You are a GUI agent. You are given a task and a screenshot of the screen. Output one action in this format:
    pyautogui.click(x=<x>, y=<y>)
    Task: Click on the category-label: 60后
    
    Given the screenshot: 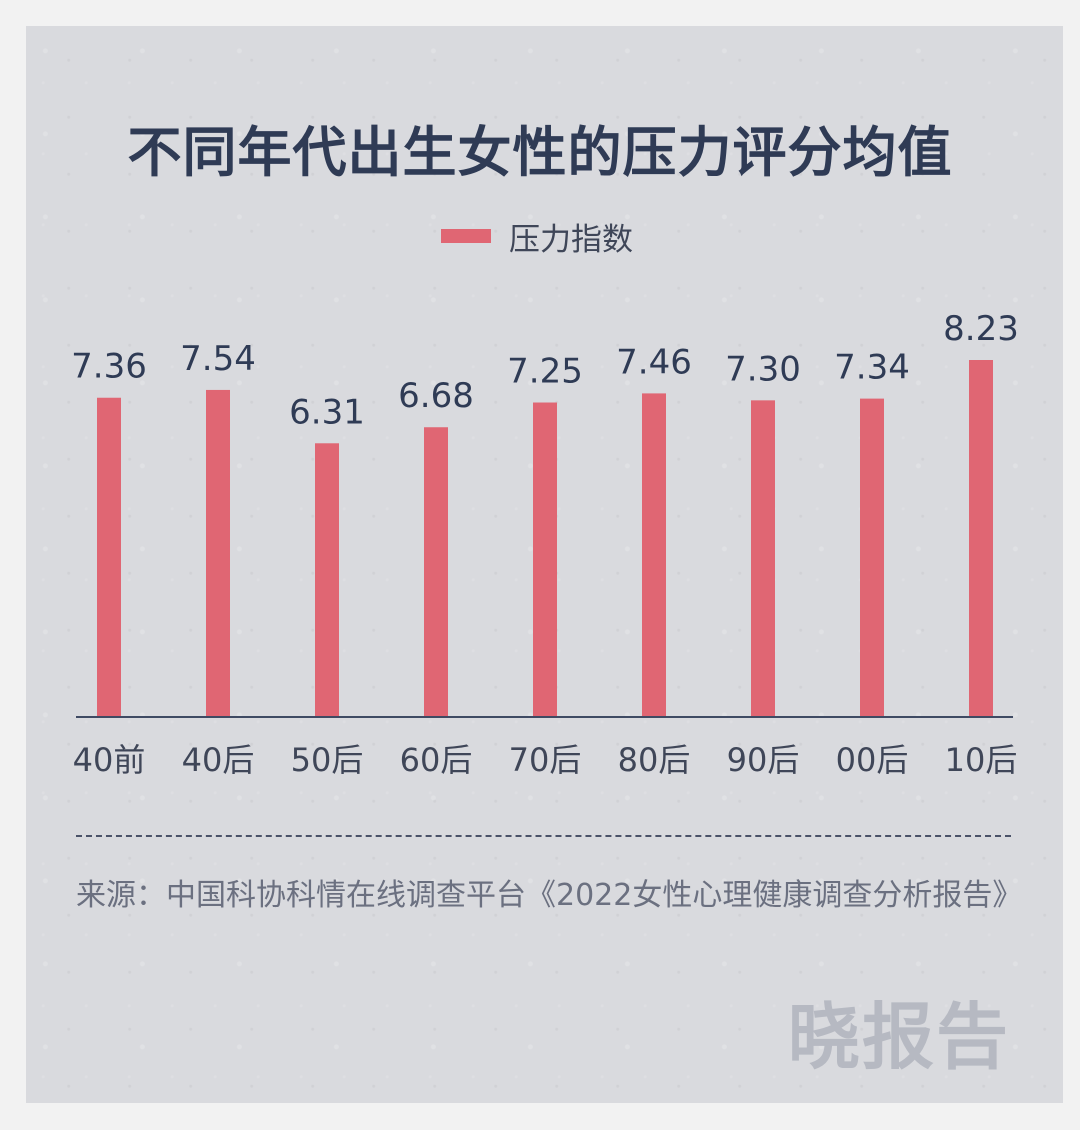 What is the action you would take?
    pyautogui.click(x=436, y=760)
    